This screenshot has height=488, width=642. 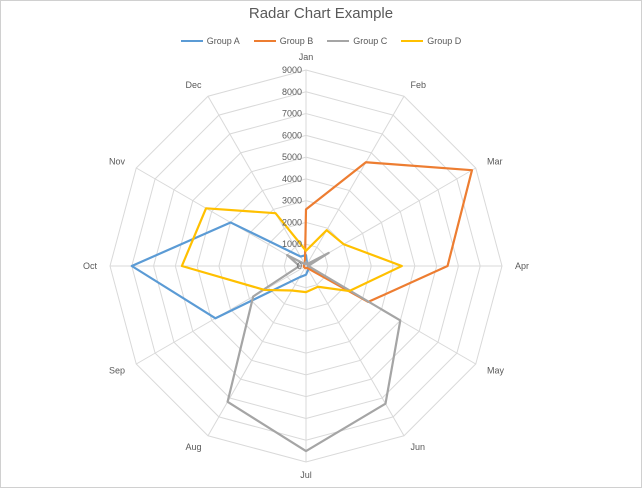 I want to click on category-label-dec: Dec, so click(x=193, y=85).